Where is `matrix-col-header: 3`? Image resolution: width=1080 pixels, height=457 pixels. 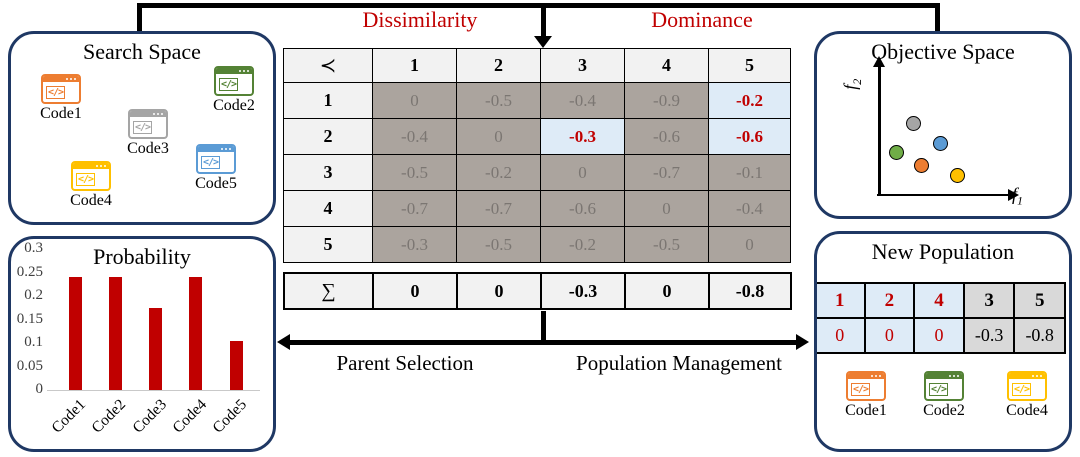
matrix-col-header: 3 is located at coordinates (582, 65).